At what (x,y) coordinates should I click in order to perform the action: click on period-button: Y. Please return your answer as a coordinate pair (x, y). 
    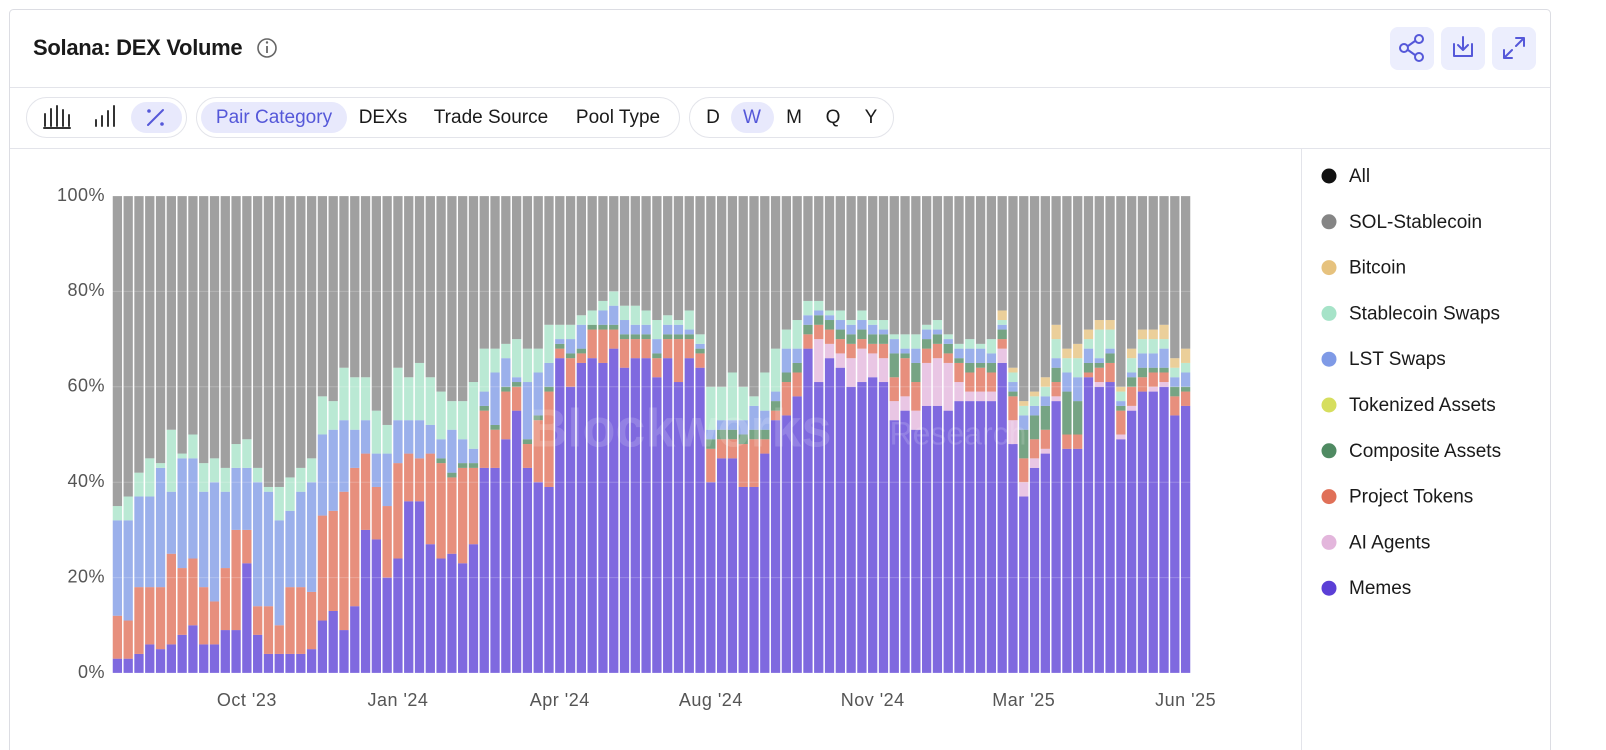
    Looking at the image, I should click on (871, 117).